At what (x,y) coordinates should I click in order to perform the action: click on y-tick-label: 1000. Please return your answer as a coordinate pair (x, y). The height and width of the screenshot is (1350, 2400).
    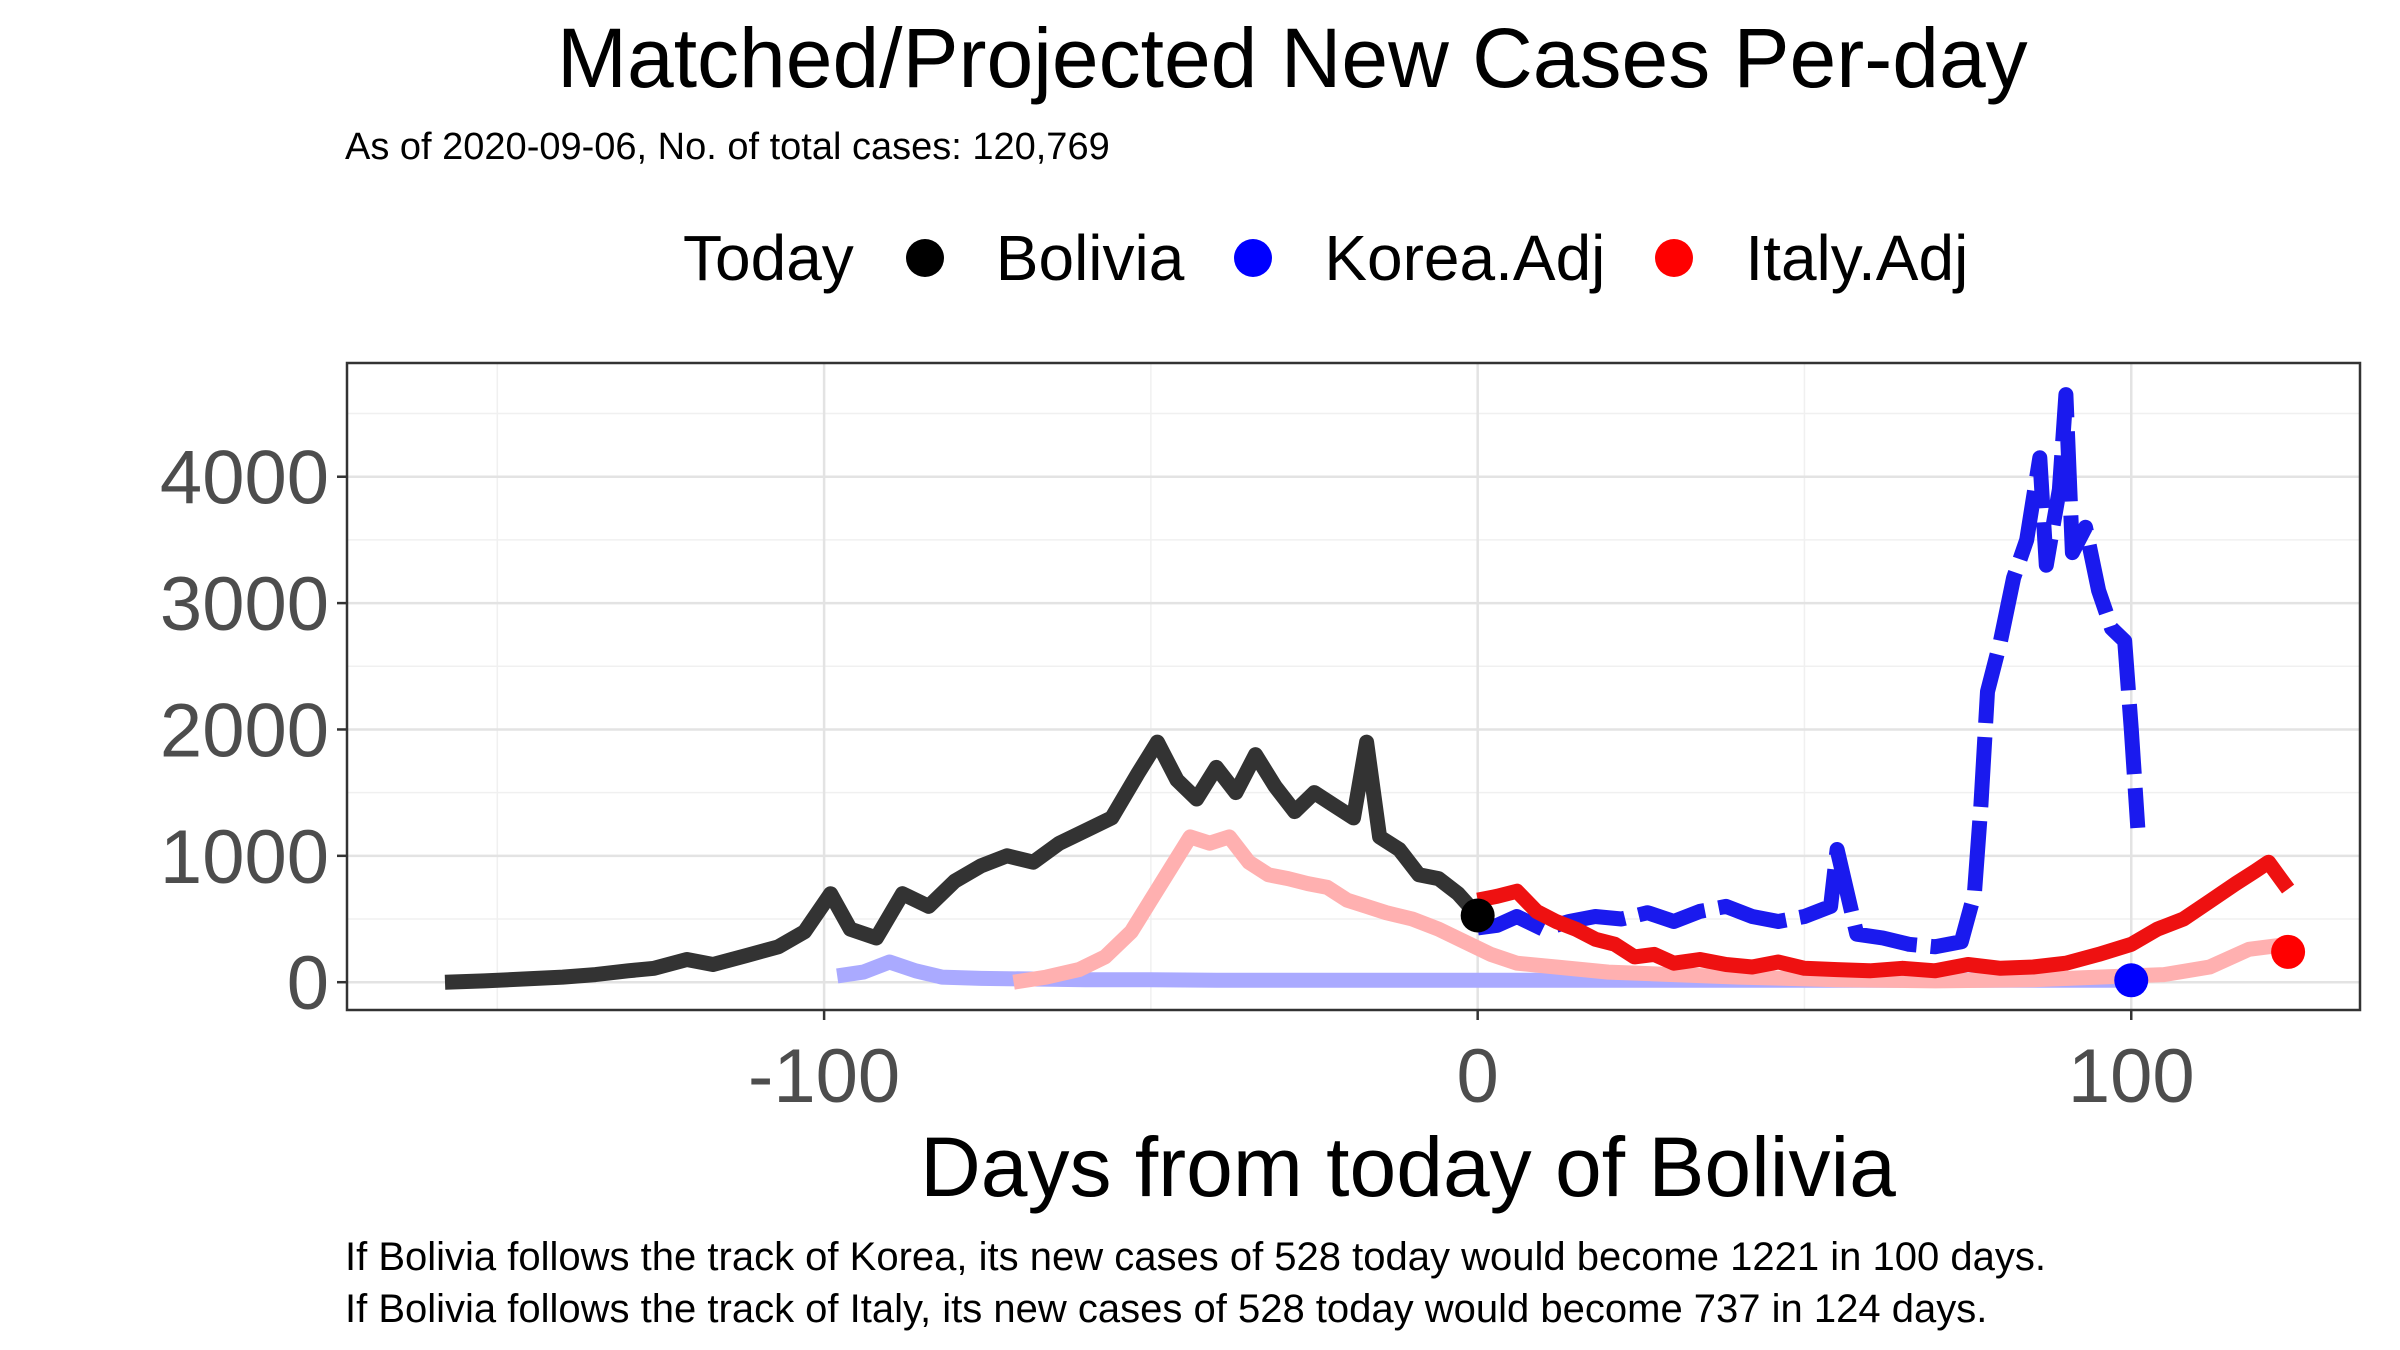
    Looking at the image, I should click on (244, 857).